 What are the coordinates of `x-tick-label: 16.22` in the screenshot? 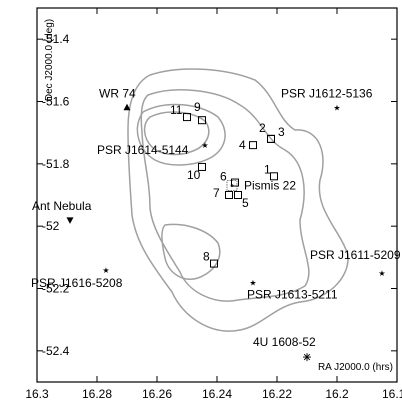 It's located at (277, 394).